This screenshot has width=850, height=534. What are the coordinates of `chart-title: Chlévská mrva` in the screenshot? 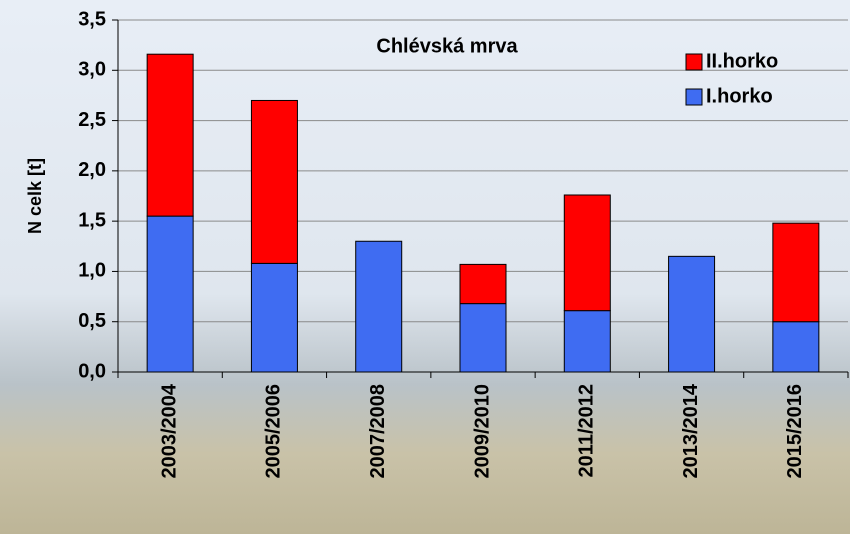 It's located at (447, 46).